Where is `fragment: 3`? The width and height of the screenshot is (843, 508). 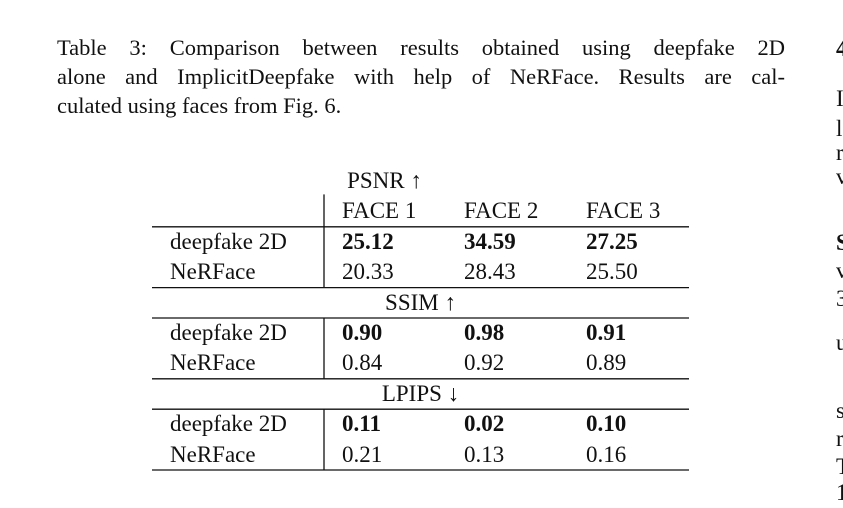 fragment: 3 is located at coordinates (839, 298).